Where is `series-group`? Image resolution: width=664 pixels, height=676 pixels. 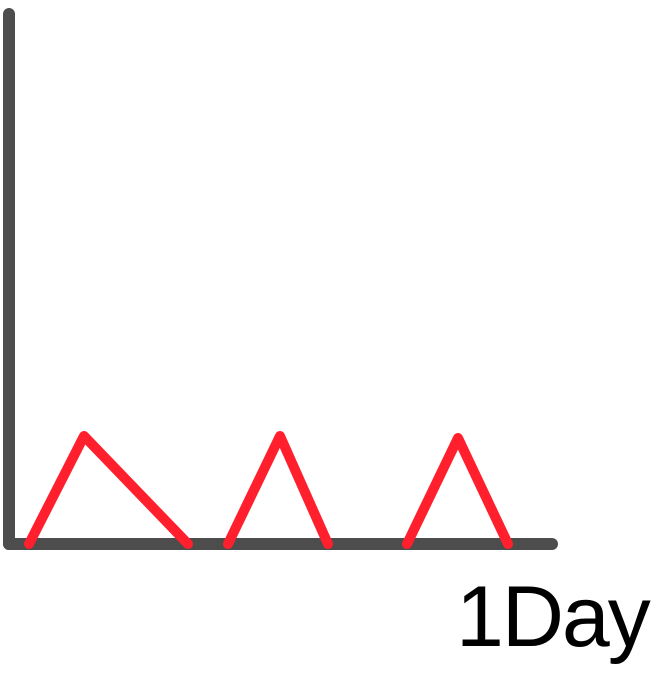
series-group is located at coordinates (268, 490).